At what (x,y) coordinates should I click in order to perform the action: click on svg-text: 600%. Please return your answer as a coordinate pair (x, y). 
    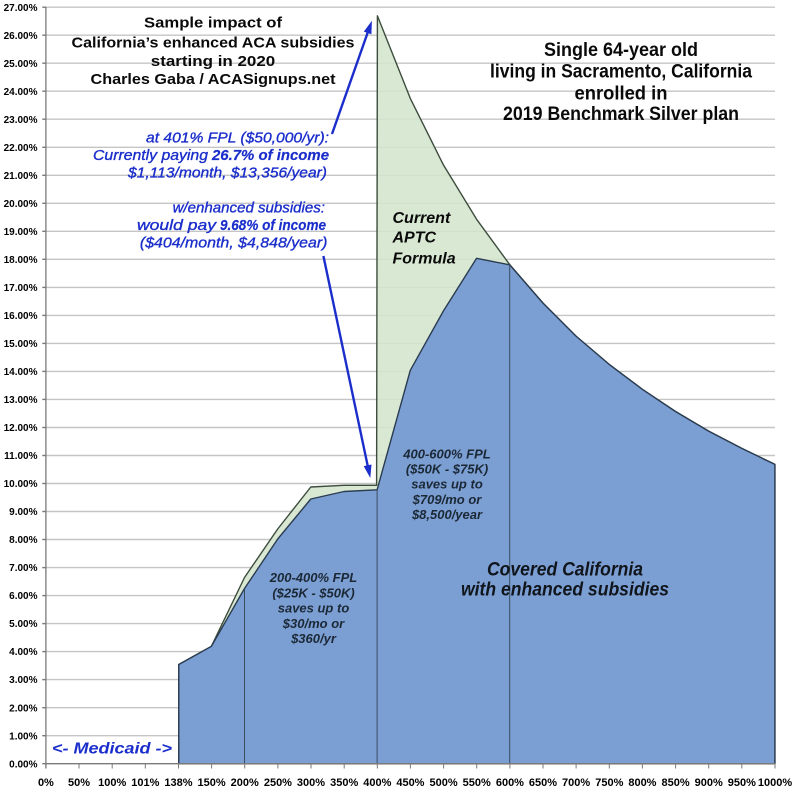
    Looking at the image, I should click on (510, 783).